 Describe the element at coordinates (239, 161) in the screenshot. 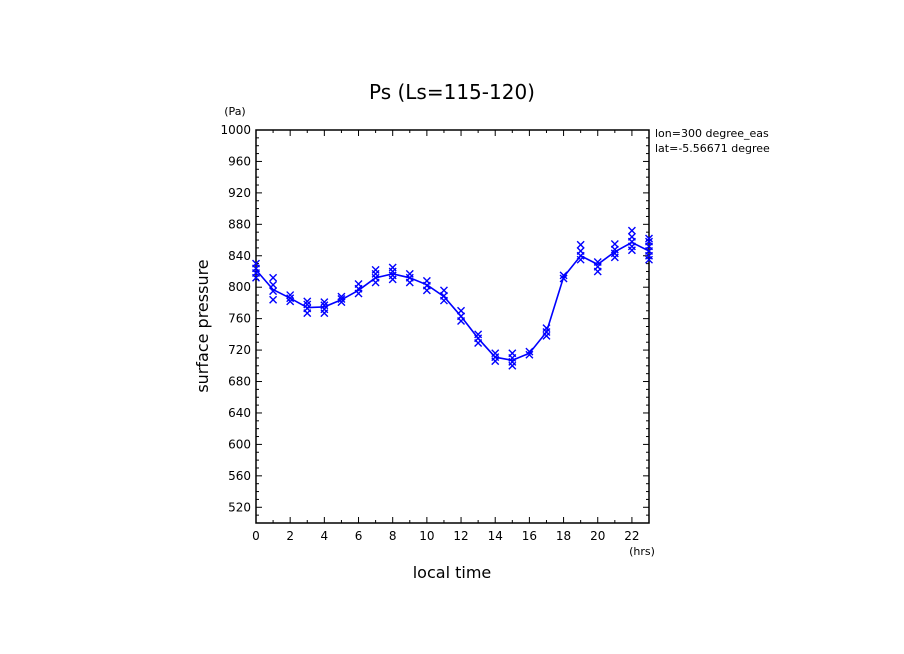

I see `y-tick-label: 960` at that location.